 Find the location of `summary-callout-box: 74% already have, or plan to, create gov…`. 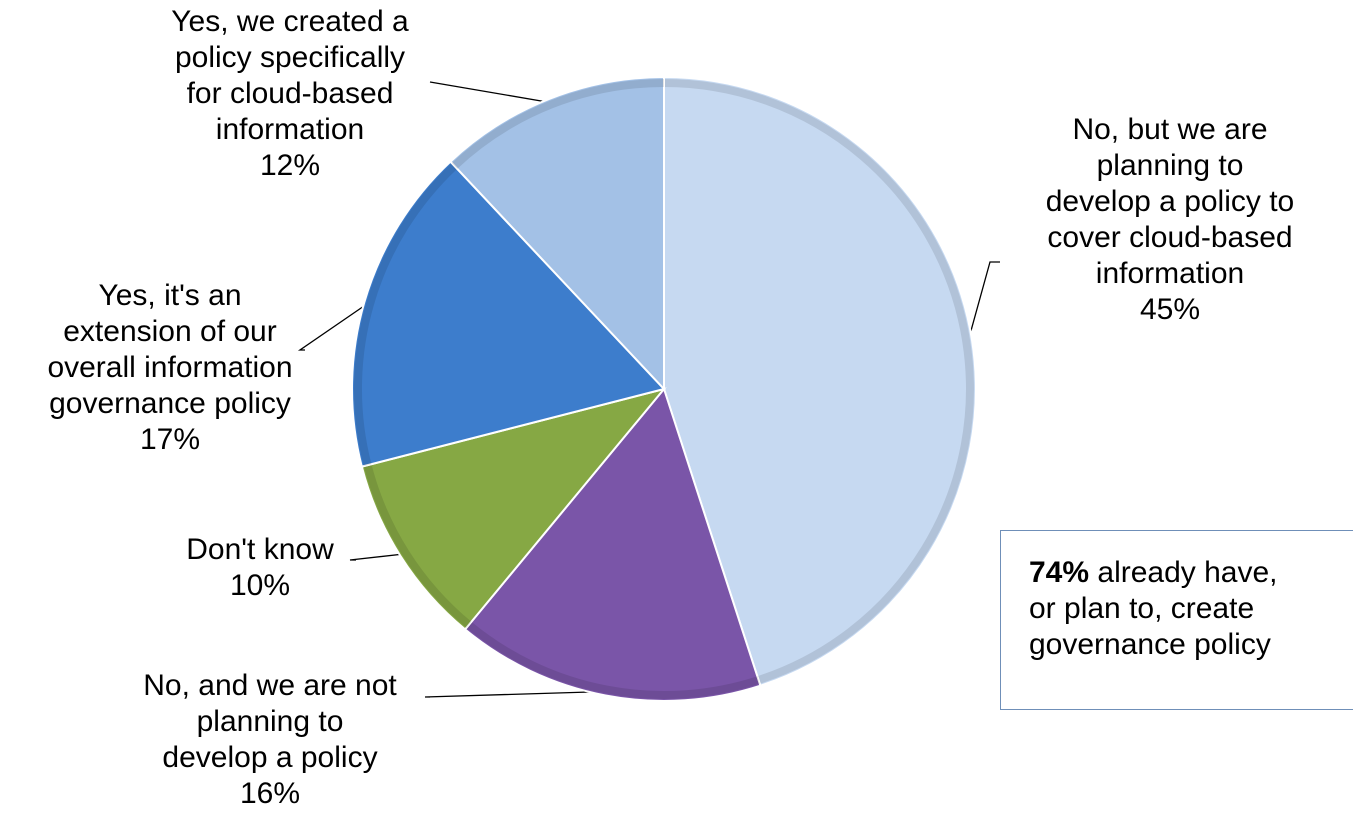

summary-callout-box: 74% already have, or plan to, create gov… is located at coordinates (1176, 620).